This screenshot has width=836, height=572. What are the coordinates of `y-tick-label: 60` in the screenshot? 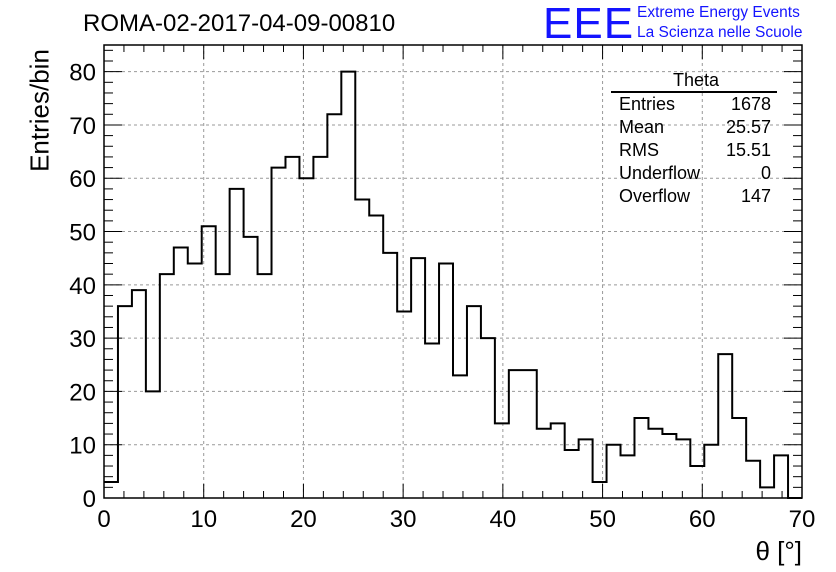 It's located at (82, 179).